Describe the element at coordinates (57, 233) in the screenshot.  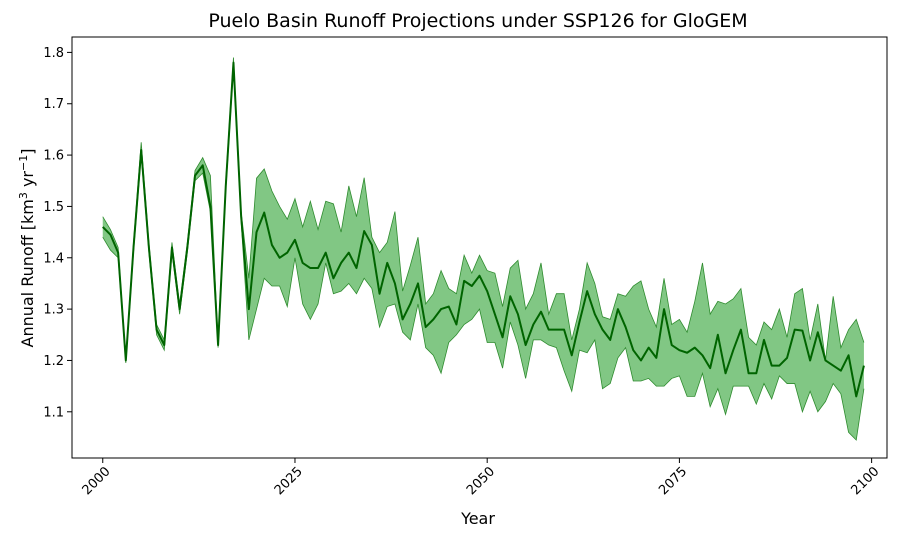
I see `y-axis-ticks: 1.1 1.2 1.3 1.4 1.5 1.6 1.7 1.8` at that location.